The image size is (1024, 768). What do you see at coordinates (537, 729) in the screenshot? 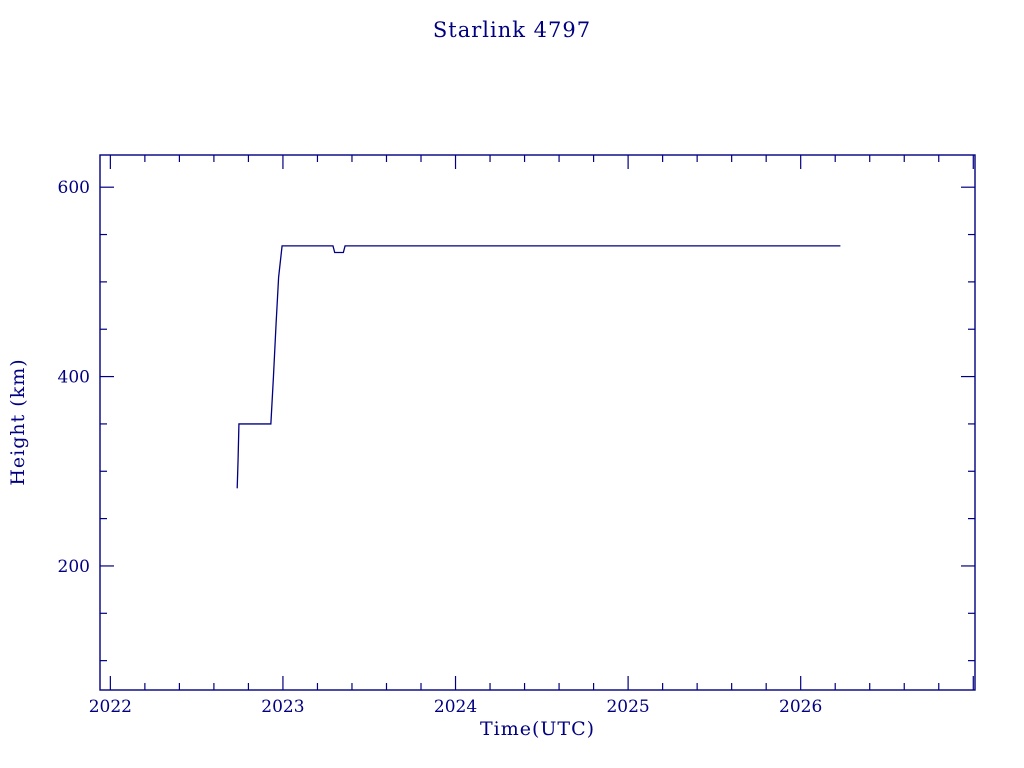
I see `x-axis-label: Time(UTC)` at bounding box center [537, 729].